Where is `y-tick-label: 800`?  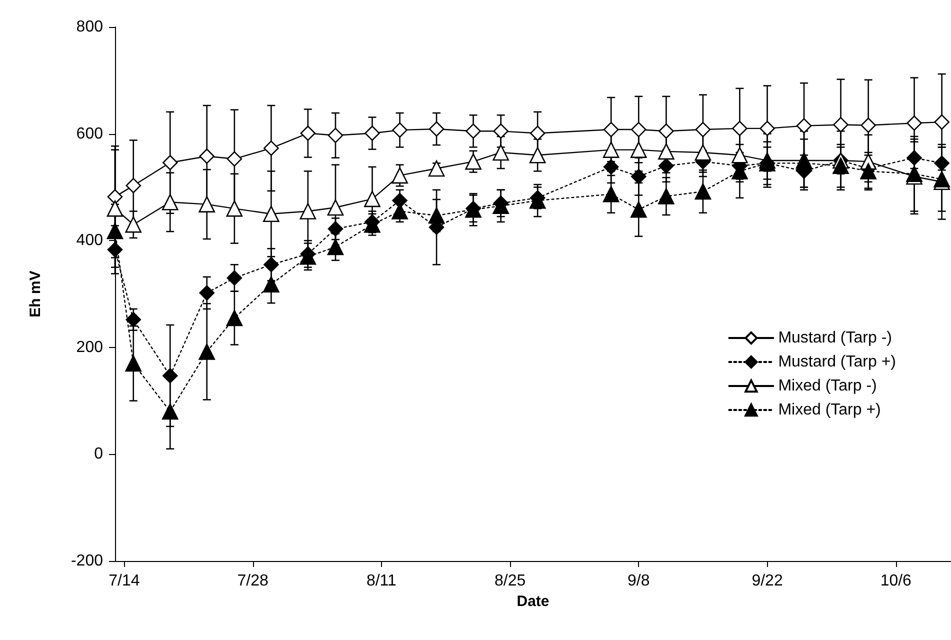
y-tick-label: 800 is located at coordinates (90, 27).